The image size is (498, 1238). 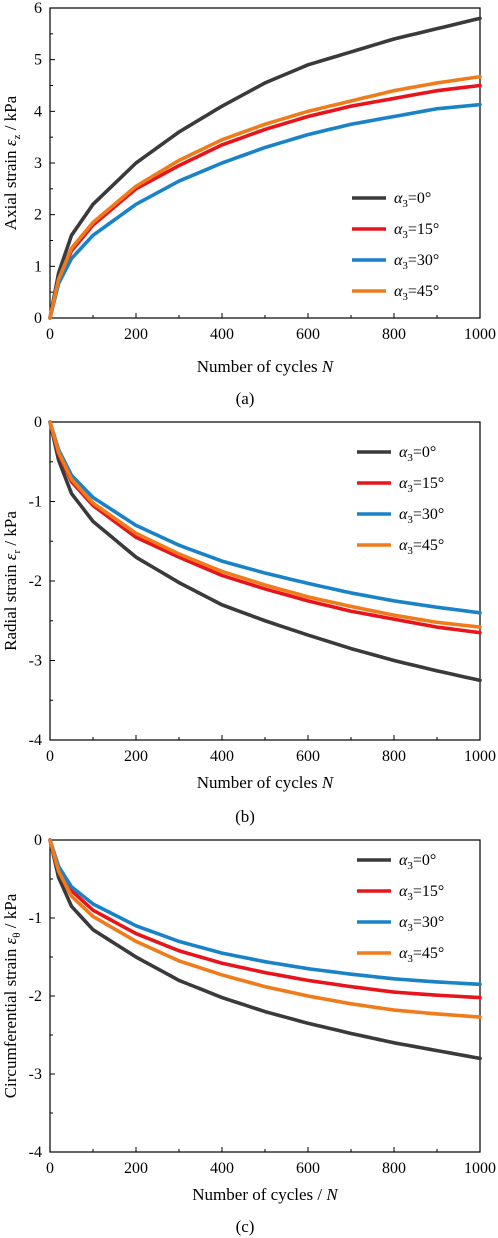 I want to click on y-tick-label: 4, so click(x=38, y=111).